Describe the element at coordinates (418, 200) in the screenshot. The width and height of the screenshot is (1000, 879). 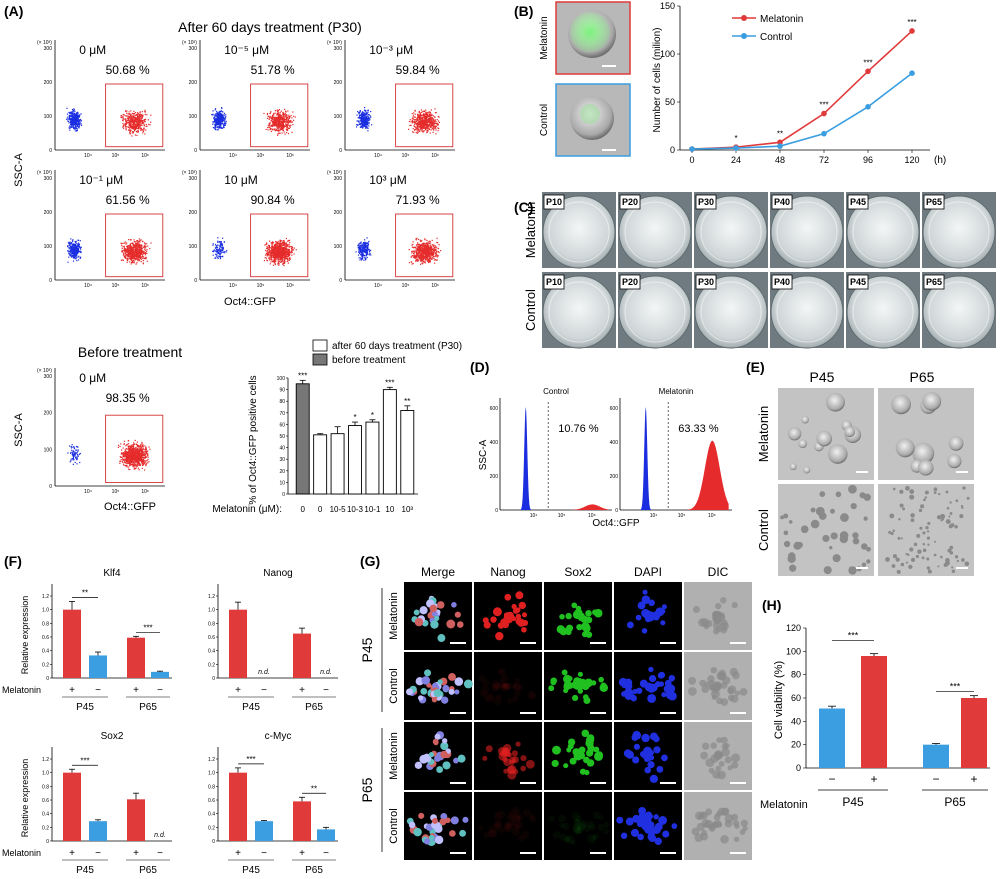
I see `percent-label: 71.93 %` at that location.